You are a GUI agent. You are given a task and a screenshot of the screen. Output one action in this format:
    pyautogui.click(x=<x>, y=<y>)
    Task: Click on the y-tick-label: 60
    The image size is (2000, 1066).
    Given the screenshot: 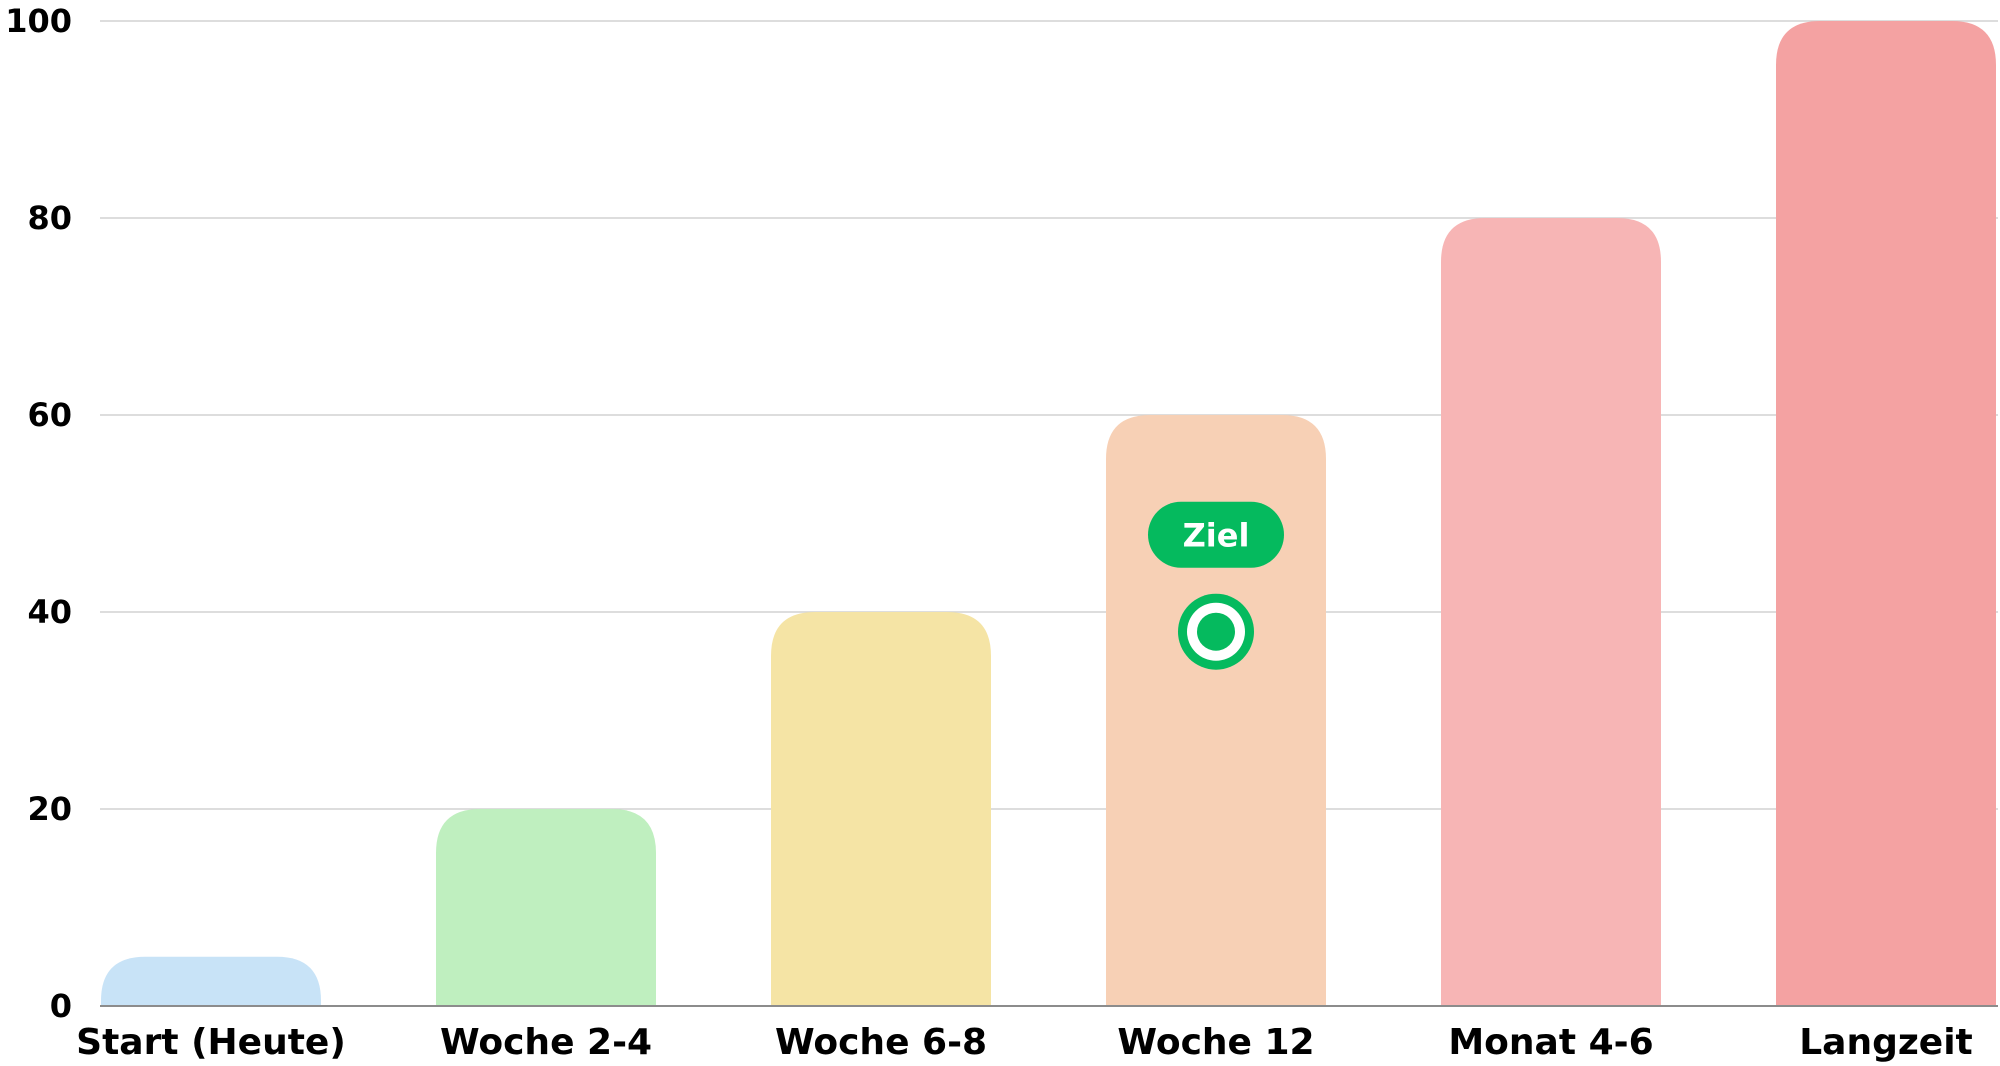 What is the action you would take?
    pyautogui.click(x=49, y=415)
    